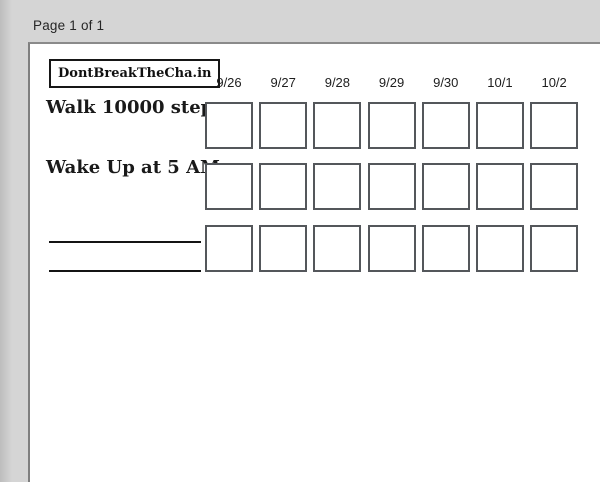  What do you see at coordinates (133, 167) in the screenshot?
I see `habit-label: Wake Up at 5 AM` at bounding box center [133, 167].